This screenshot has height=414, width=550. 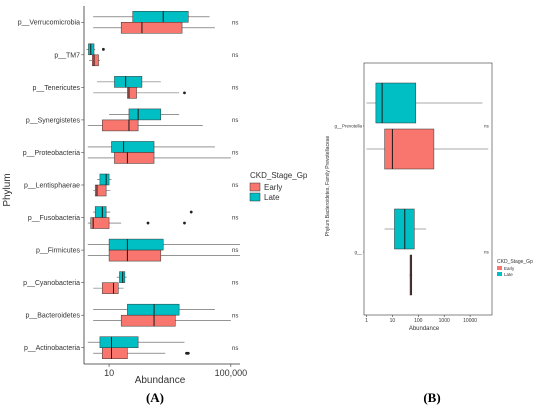 I want to click on panel-a-legend-title: CKD_Stage_Gp, so click(x=279, y=175).